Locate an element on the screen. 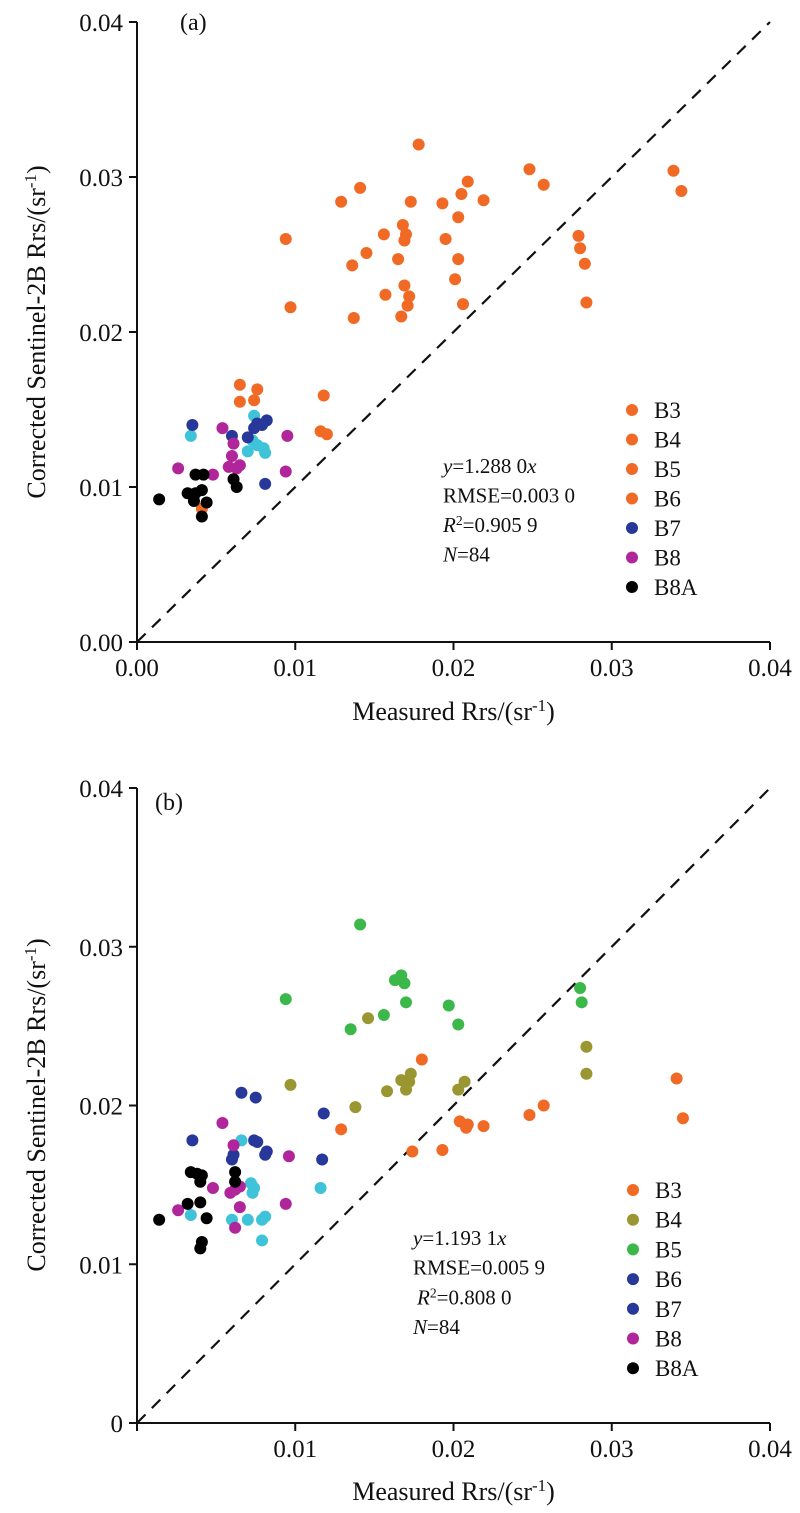  x-axis-label-part: Measured Rrs/(sr is located at coordinates (442, 1491).